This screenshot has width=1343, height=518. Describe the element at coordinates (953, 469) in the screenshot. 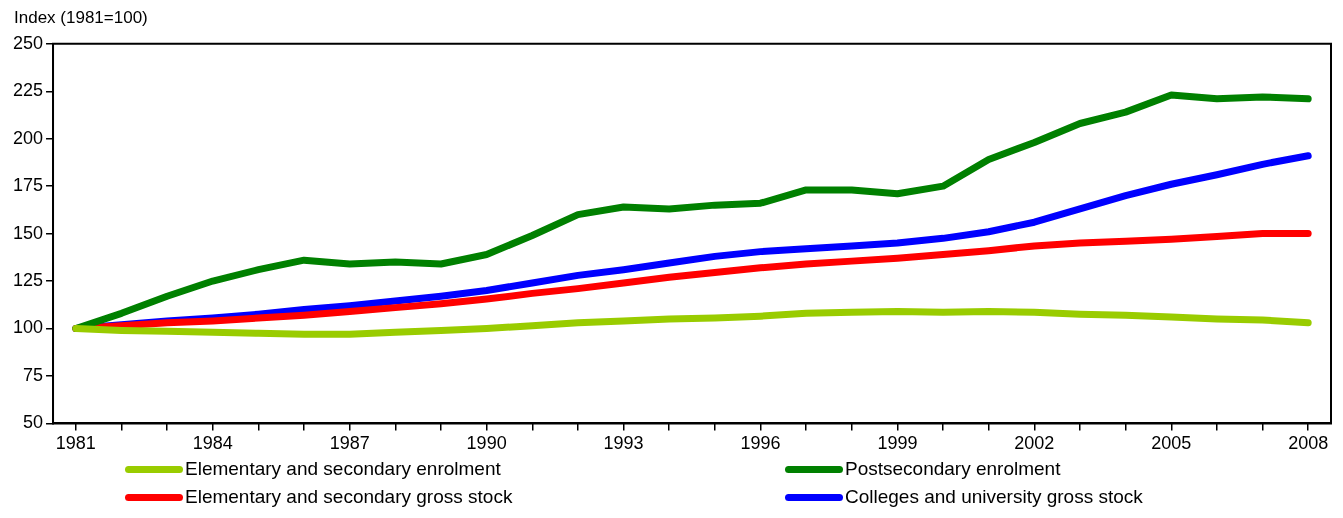

I see `legend-label: Postsecondary enrolment` at that location.